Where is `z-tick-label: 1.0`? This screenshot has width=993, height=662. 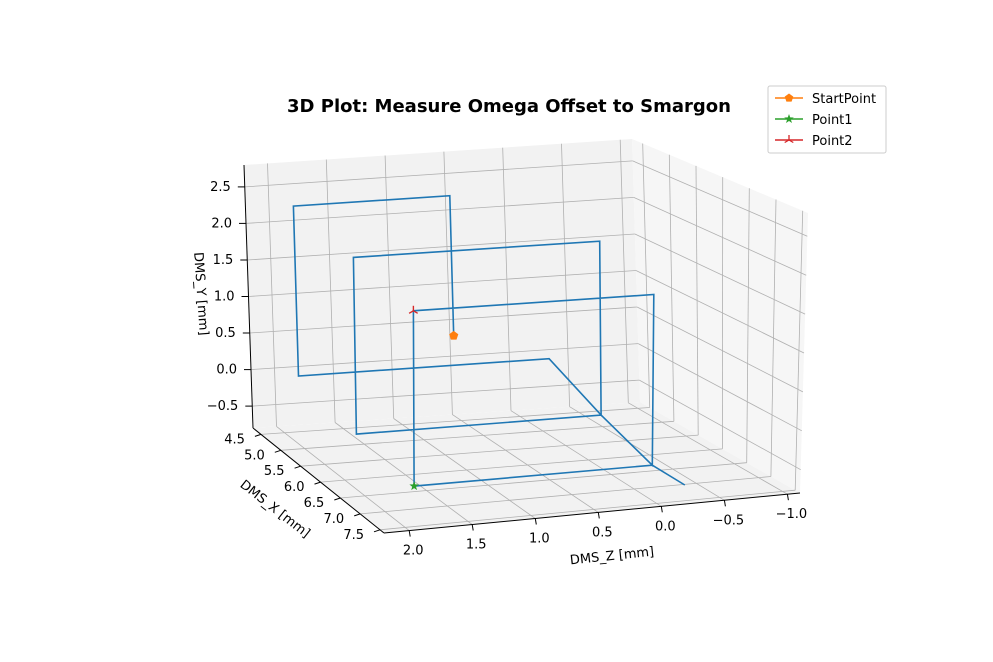
z-tick-label: 1.0 is located at coordinates (224, 297).